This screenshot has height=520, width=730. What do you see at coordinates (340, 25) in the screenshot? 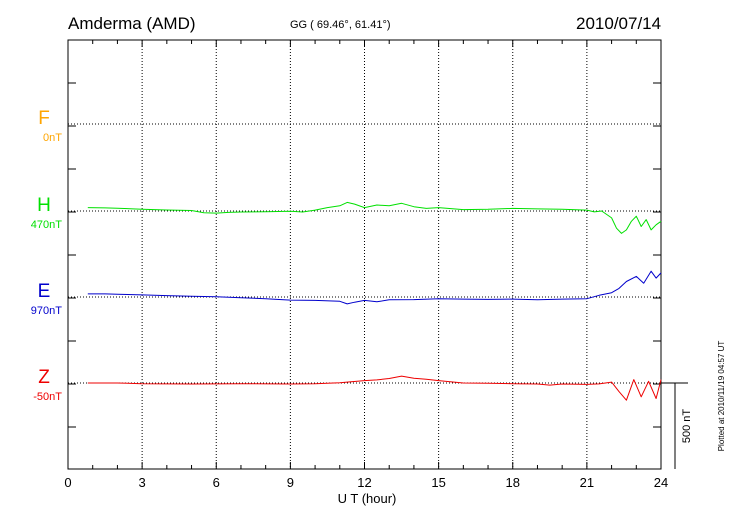
I see `coordinates-label: GG ( 69.46°, 61.41°)` at bounding box center [340, 25].